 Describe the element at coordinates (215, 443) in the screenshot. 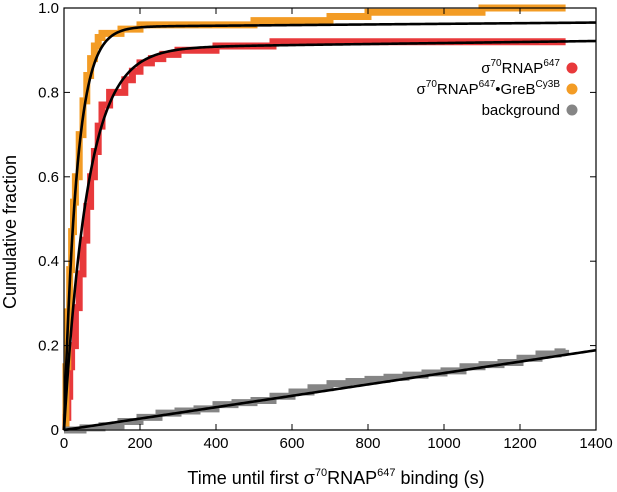

I see `x-tick-label: 400` at that location.